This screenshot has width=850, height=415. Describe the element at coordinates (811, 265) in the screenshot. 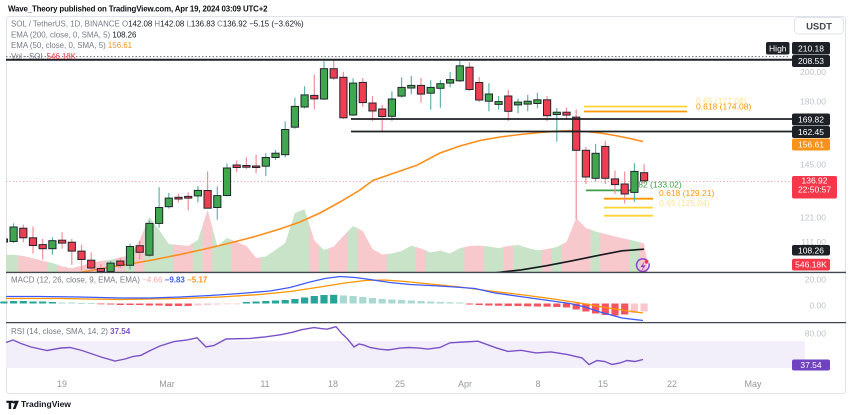

I see `svg-text: 546.18K` at that location.